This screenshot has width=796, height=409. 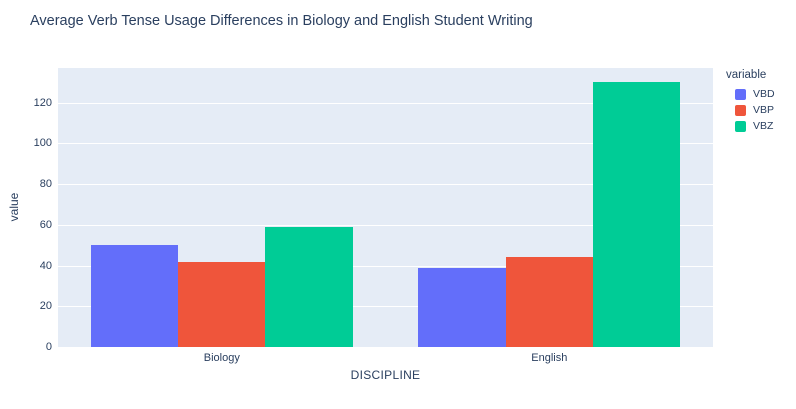 What do you see at coordinates (764, 109) in the screenshot?
I see `legend-label-vbp: VBP` at bounding box center [764, 109].